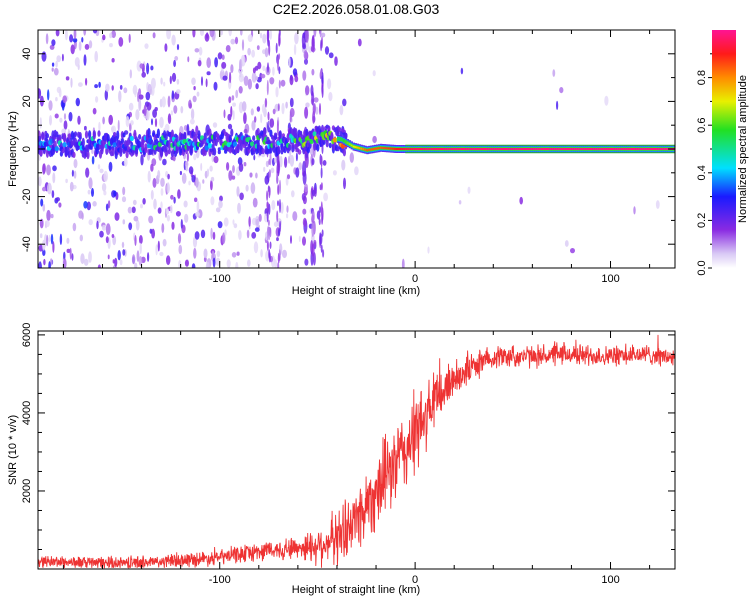 The width and height of the screenshot is (750, 600). I want to click on snr-x-tick-label: -100, so click(220, 580).